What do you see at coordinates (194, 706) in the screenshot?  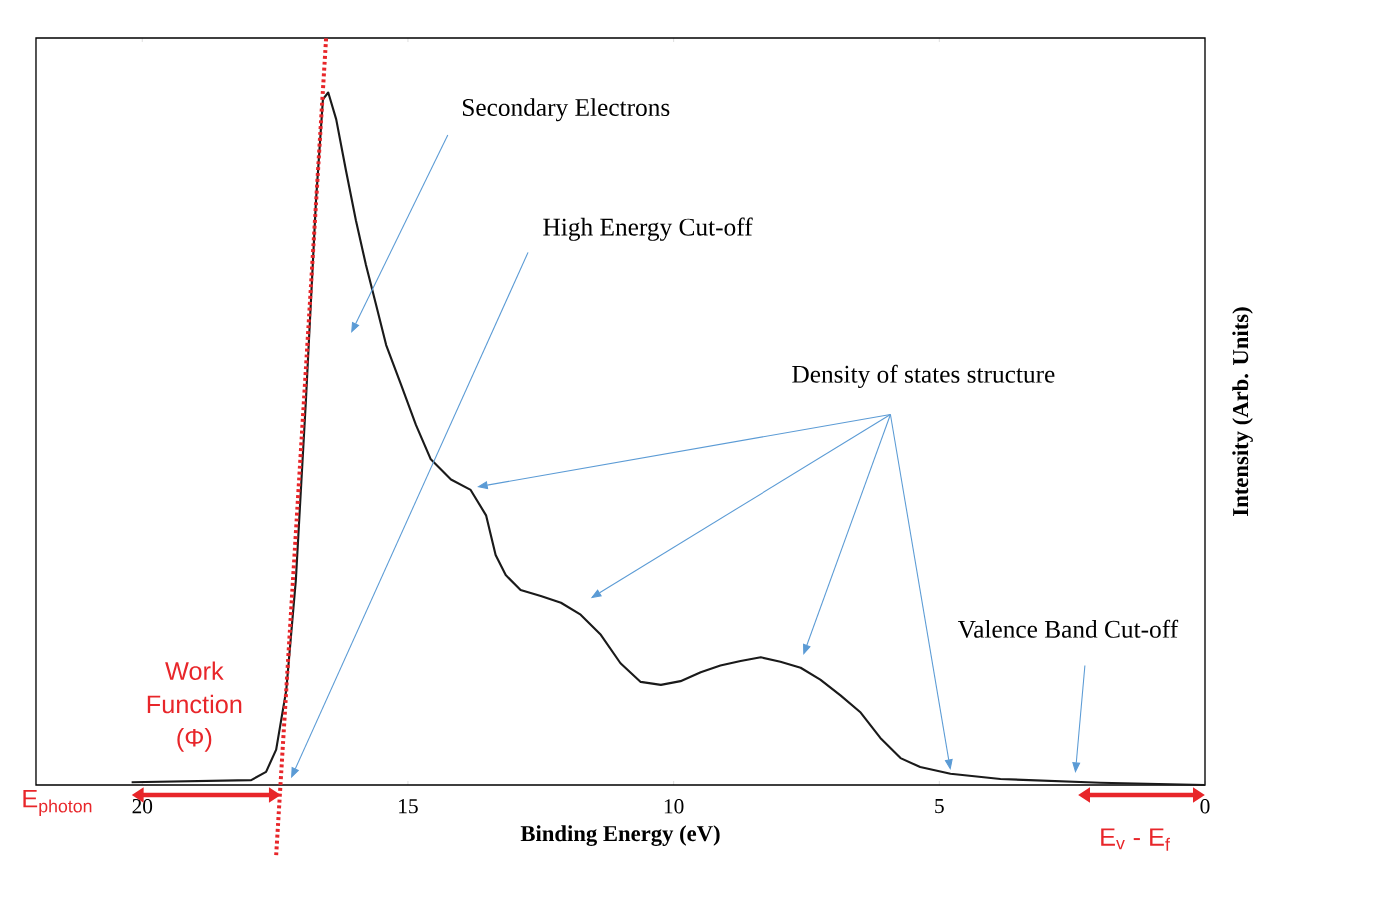 I see `annotation: Work Function (Φ)` at bounding box center [194, 706].